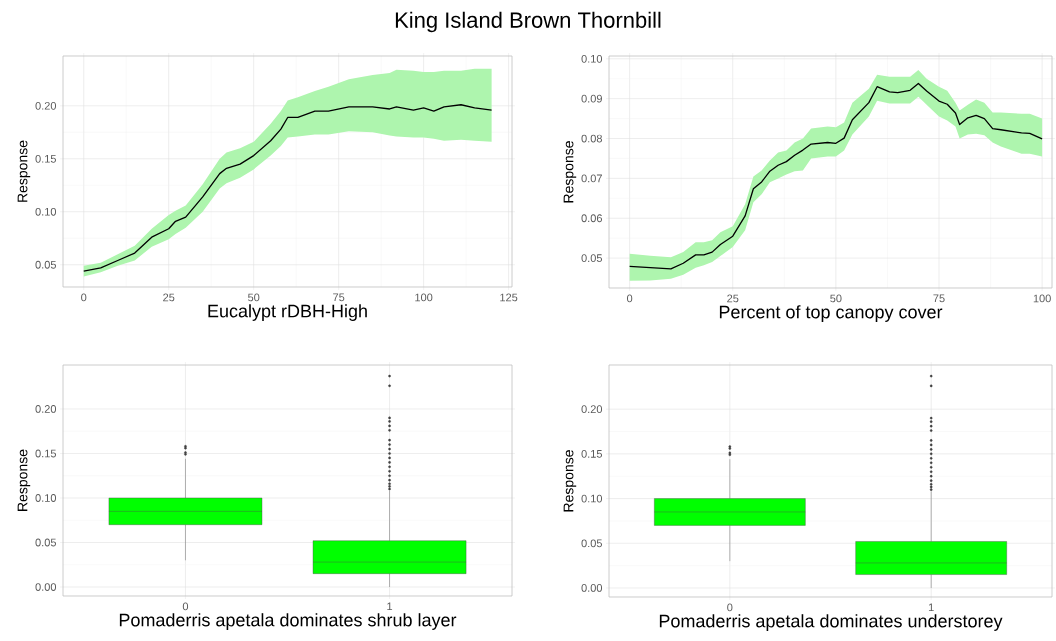 The image size is (1056, 641). Describe the element at coordinates (831, 313) in the screenshot. I see `x-axis-title: Percent of top canopy cover` at that location.